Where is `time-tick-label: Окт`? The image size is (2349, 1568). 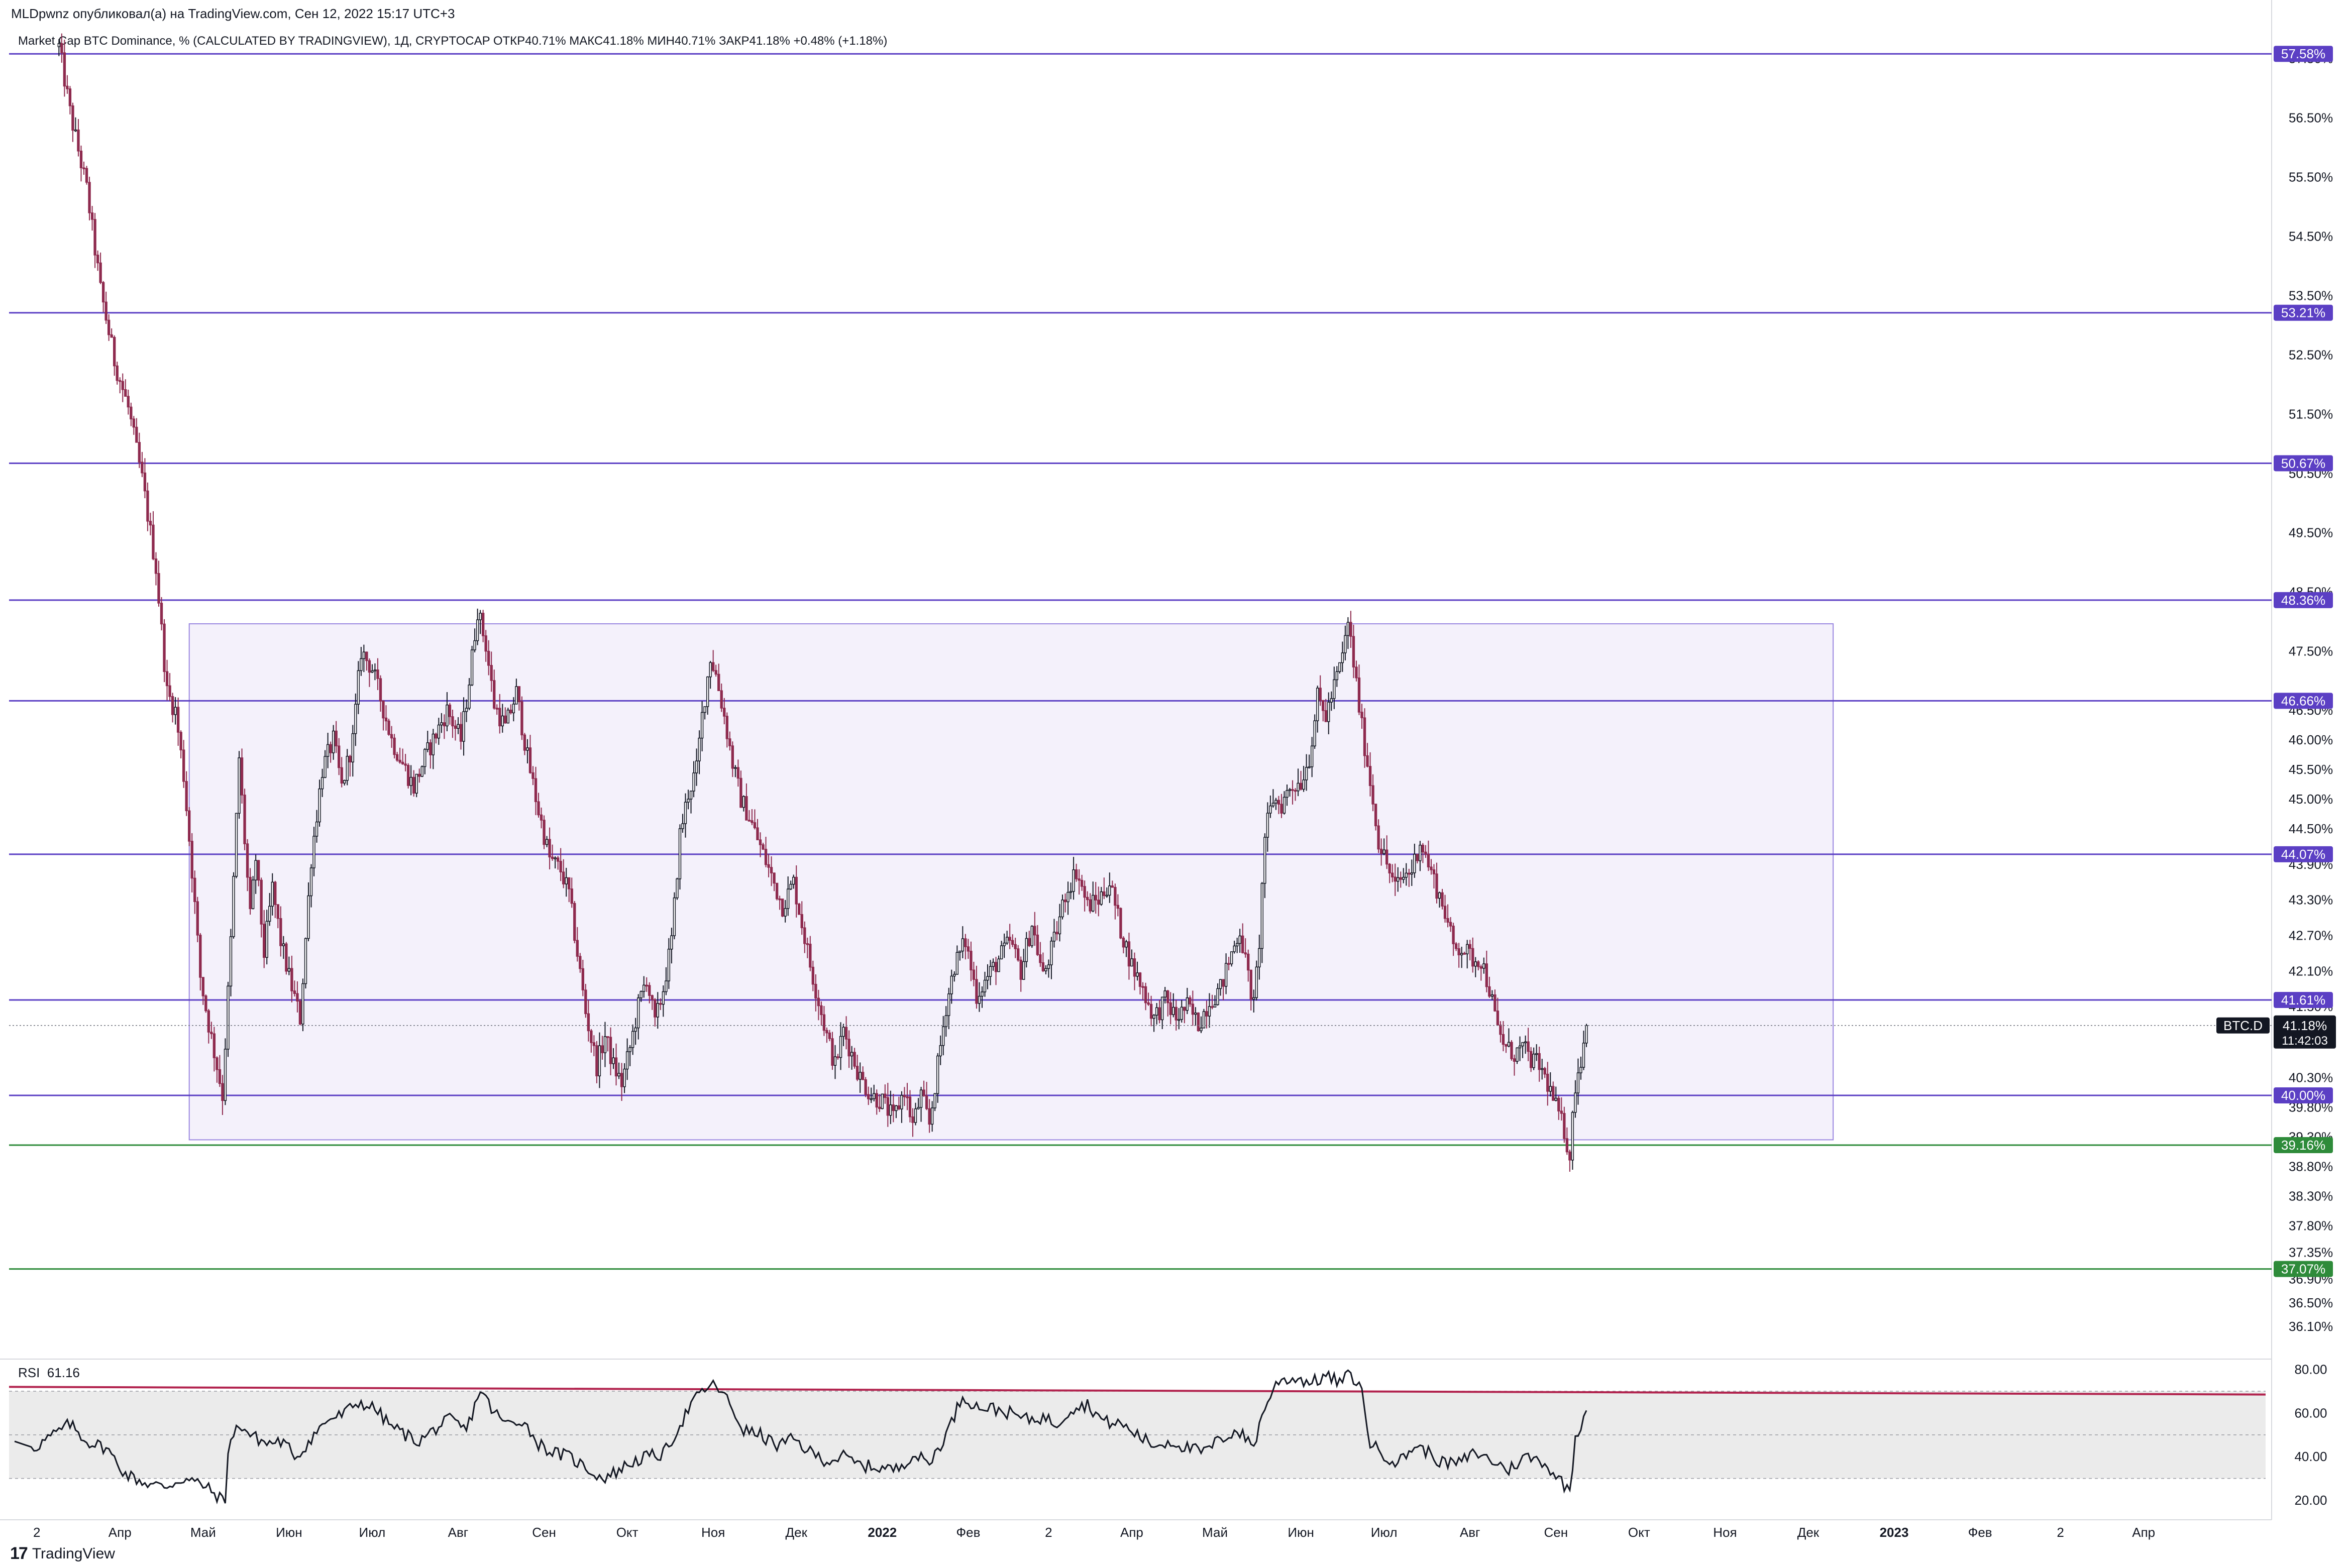
time-tick-label: Окт is located at coordinates (1639, 1532).